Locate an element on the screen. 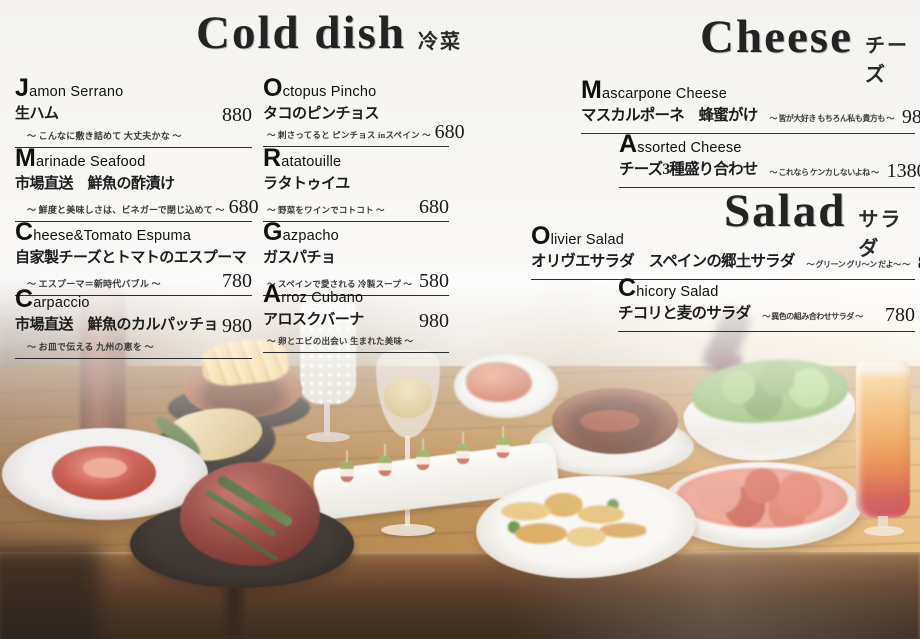 Image resolution: width=920 pixels, height=639 pixels. item-note: ～ 鮮度と美味しさは、ビネガーで閉じ込めて ～ is located at coordinates (126, 210).